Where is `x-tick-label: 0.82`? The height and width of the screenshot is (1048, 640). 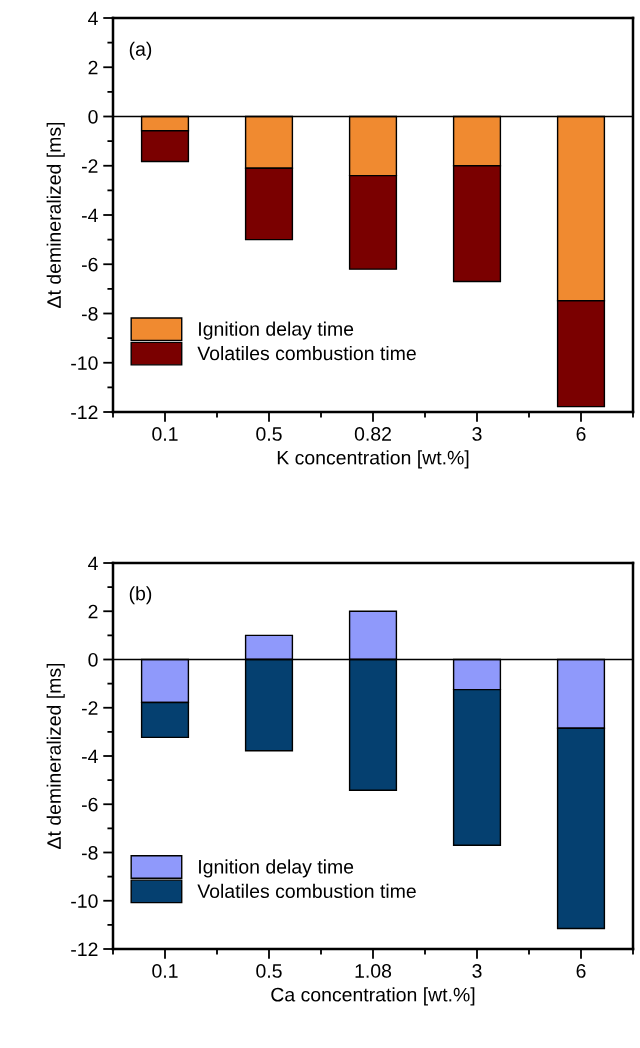 x-tick-label: 0.82 is located at coordinates (372, 434).